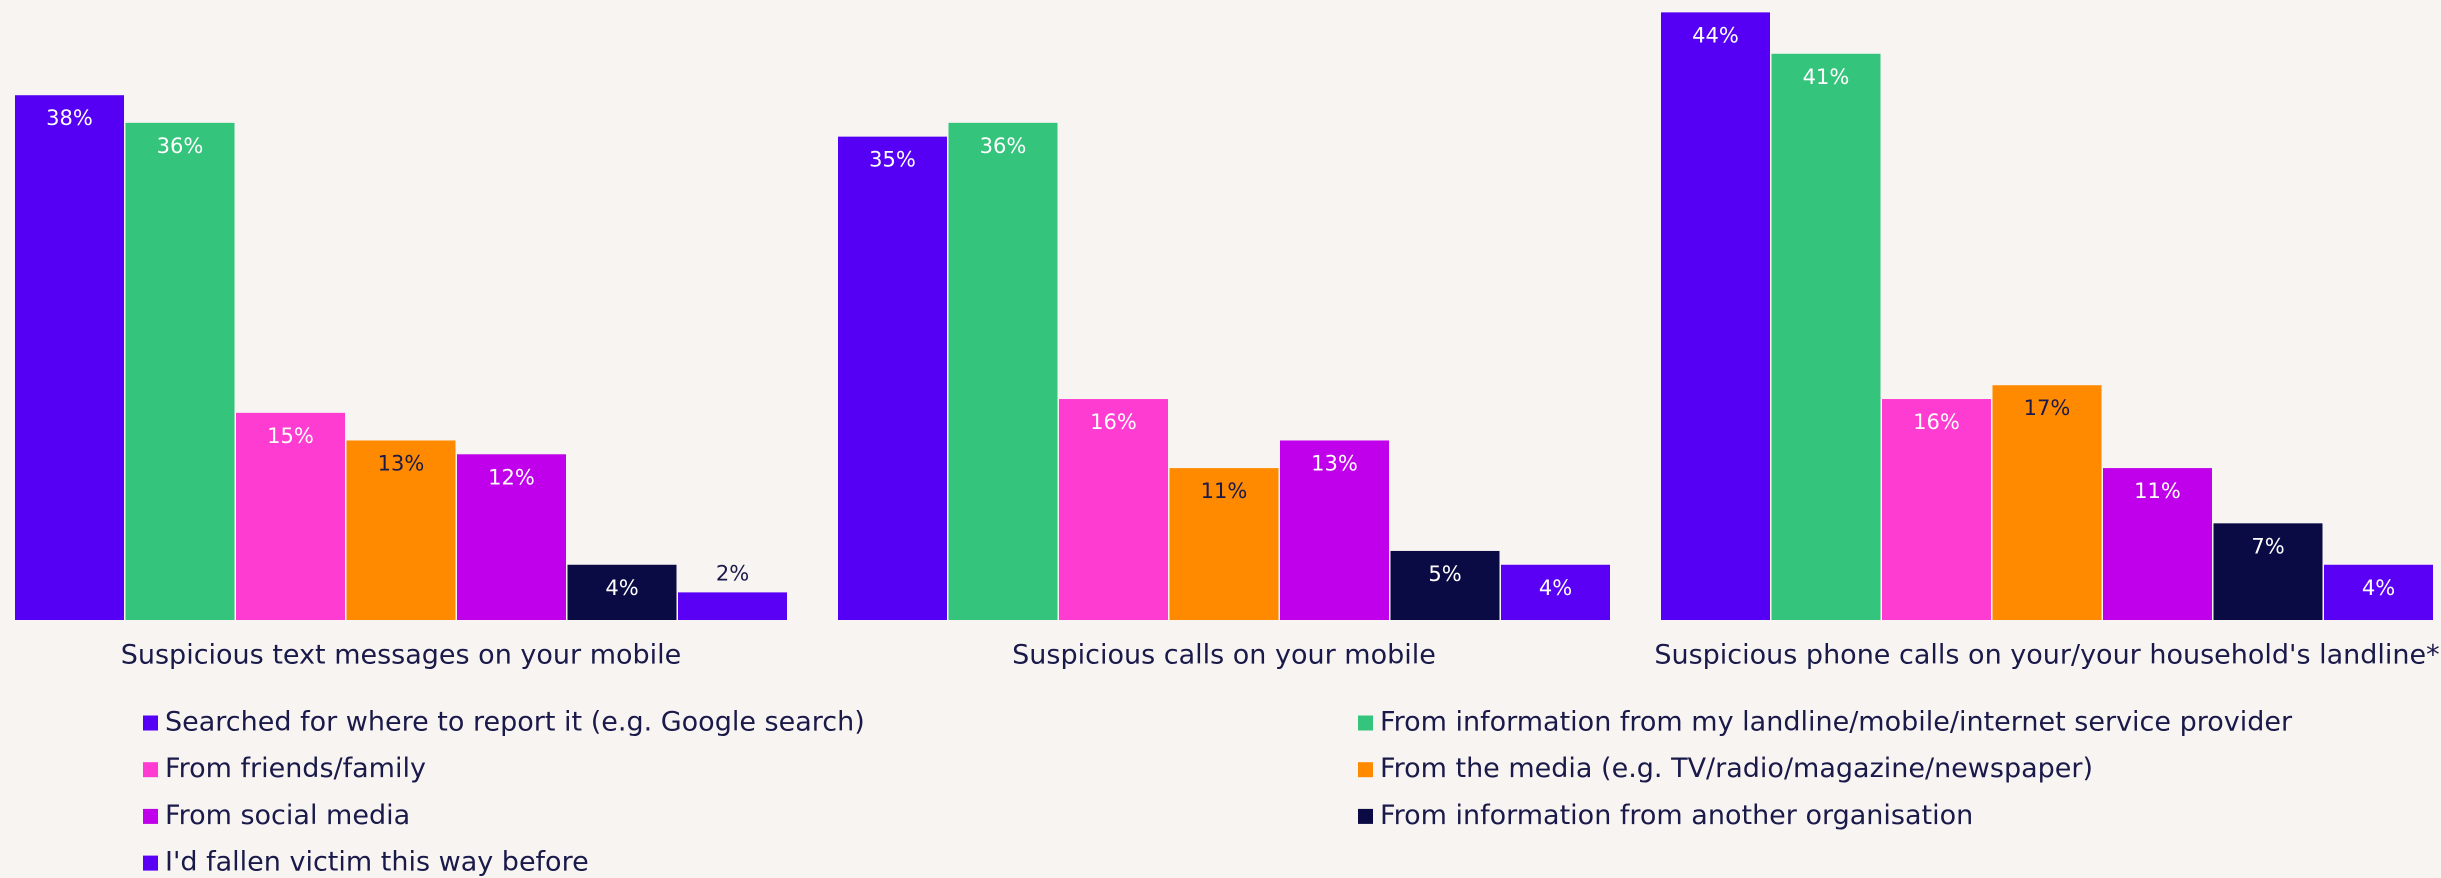 The image size is (2441, 878). Describe the element at coordinates (1826, 77) in the screenshot. I see `value-label: 41%` at that location.